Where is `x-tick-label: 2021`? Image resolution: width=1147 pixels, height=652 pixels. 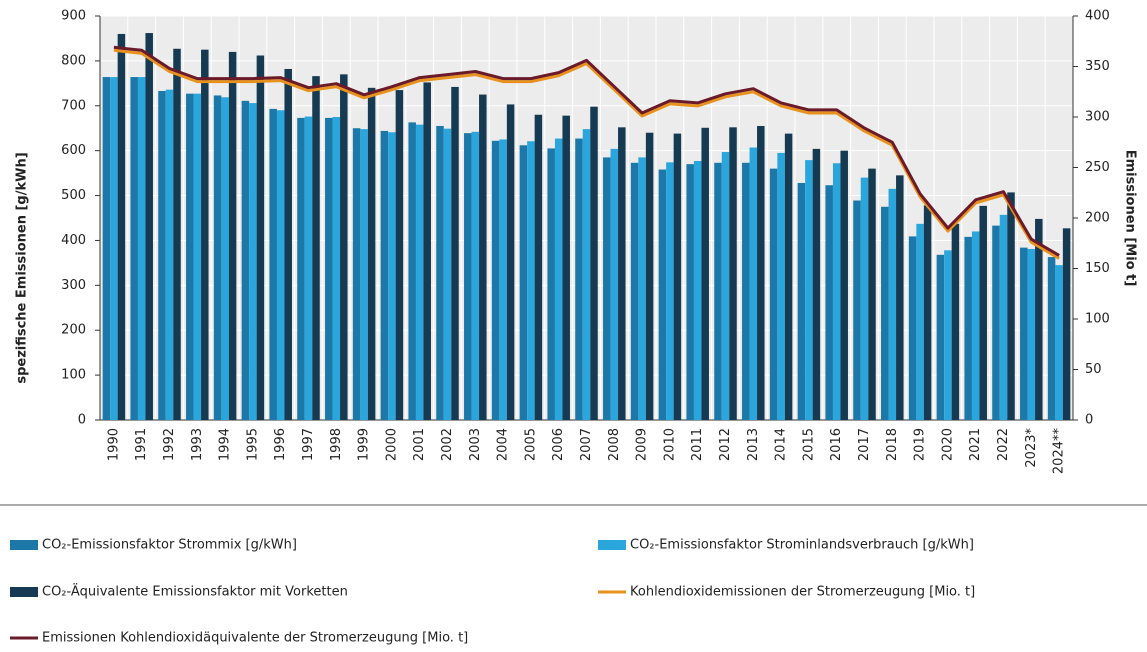 x-tick-label: 2021 is located at coordinates (975, 444).